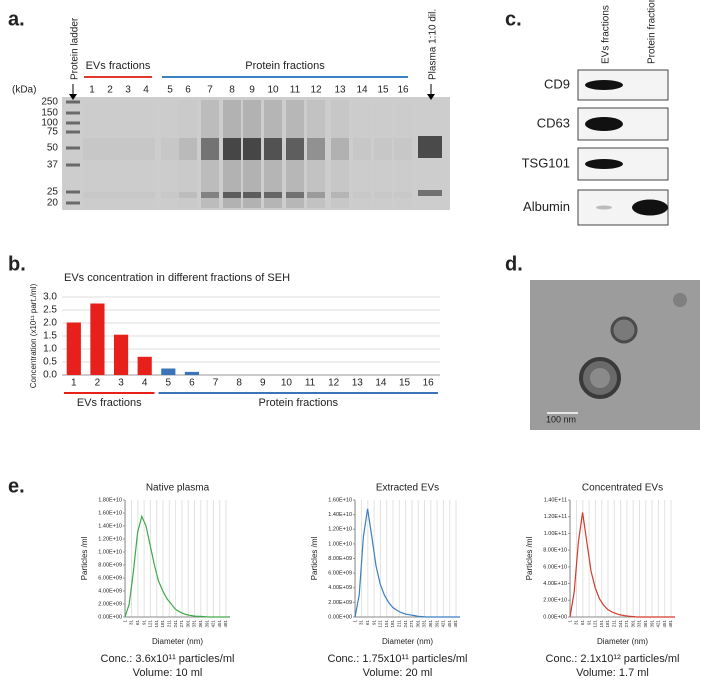 This screenshot has height=686, width=720. Describe the element at coordinates (110, 526) in the screenshot. I see `y-tick-label: 1.40E+10` at that location.